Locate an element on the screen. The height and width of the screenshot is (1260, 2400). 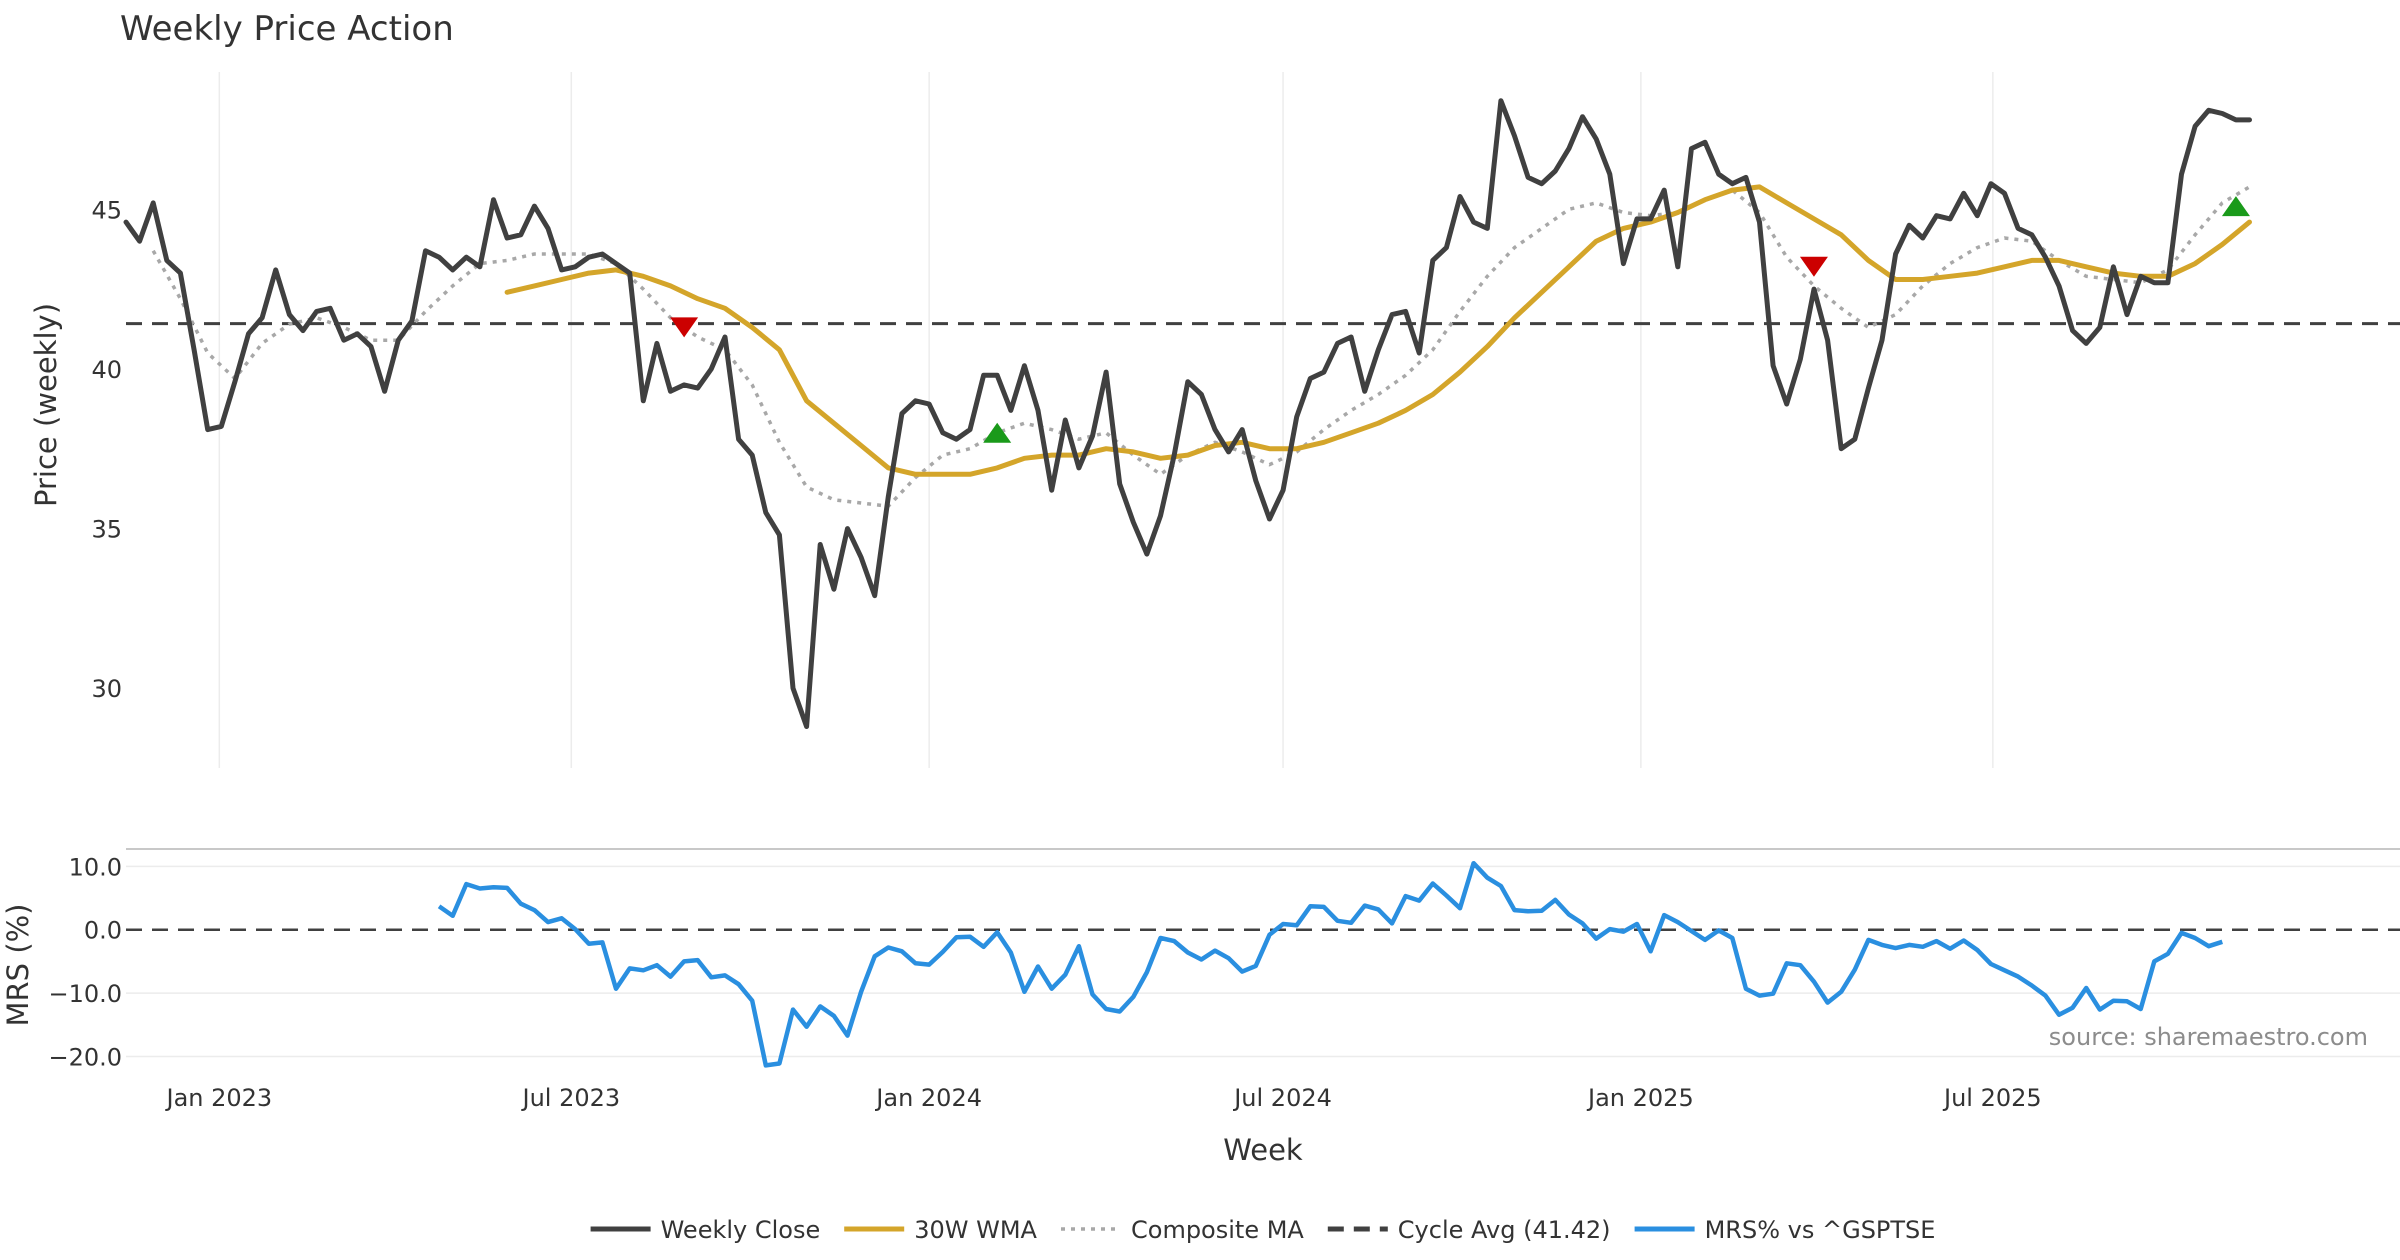
x-tick-1: Jul 2023 is located at coordinates (570, 1098).